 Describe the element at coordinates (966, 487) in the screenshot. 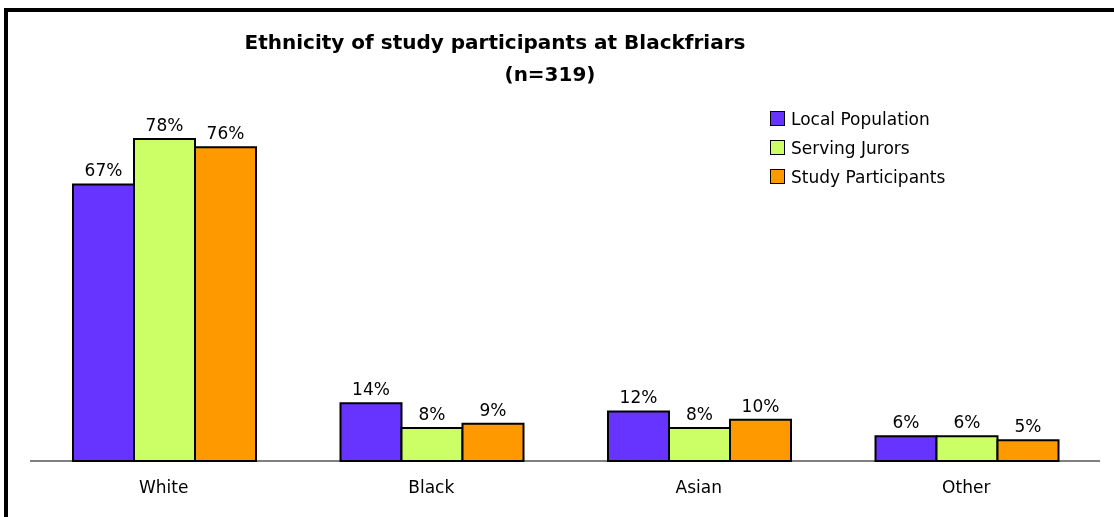

I see `x-tick-label: Other` at that location.